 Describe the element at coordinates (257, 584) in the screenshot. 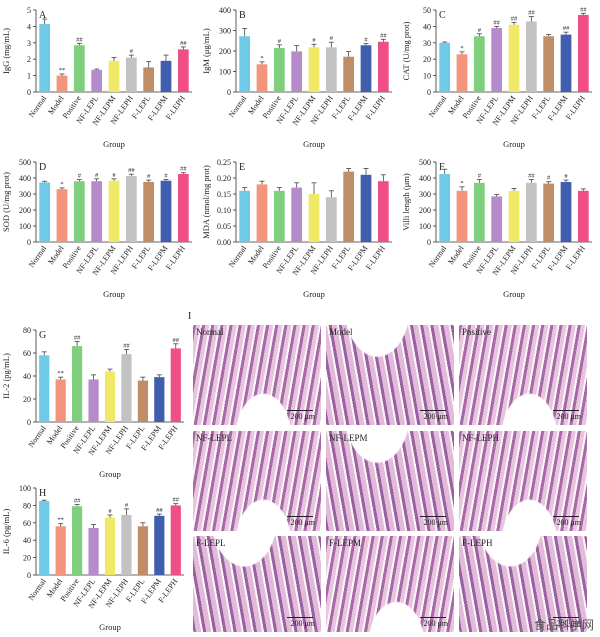

I see `histology-image-f-lepl: F-LEPL 200 μm` at that location.